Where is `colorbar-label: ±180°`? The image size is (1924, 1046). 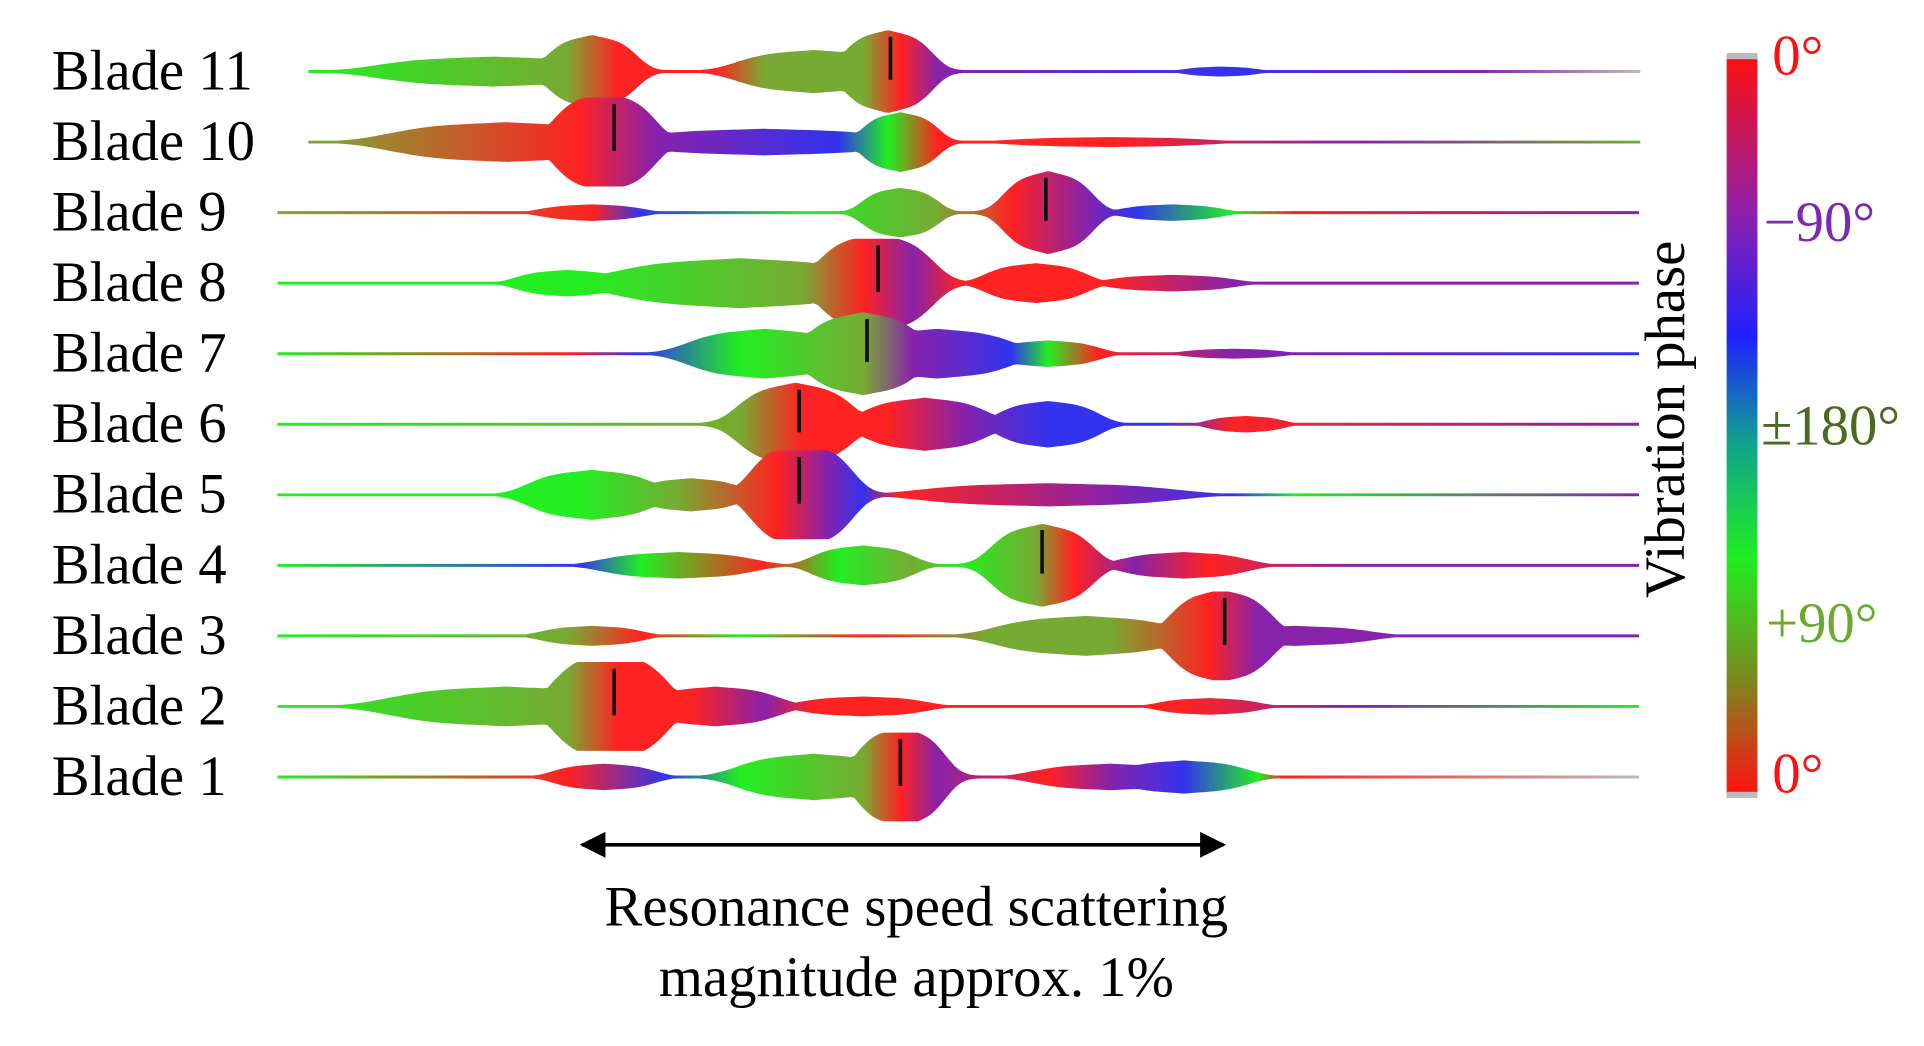
colorbar-label: ±180° is located at coordinates (1830, 426).